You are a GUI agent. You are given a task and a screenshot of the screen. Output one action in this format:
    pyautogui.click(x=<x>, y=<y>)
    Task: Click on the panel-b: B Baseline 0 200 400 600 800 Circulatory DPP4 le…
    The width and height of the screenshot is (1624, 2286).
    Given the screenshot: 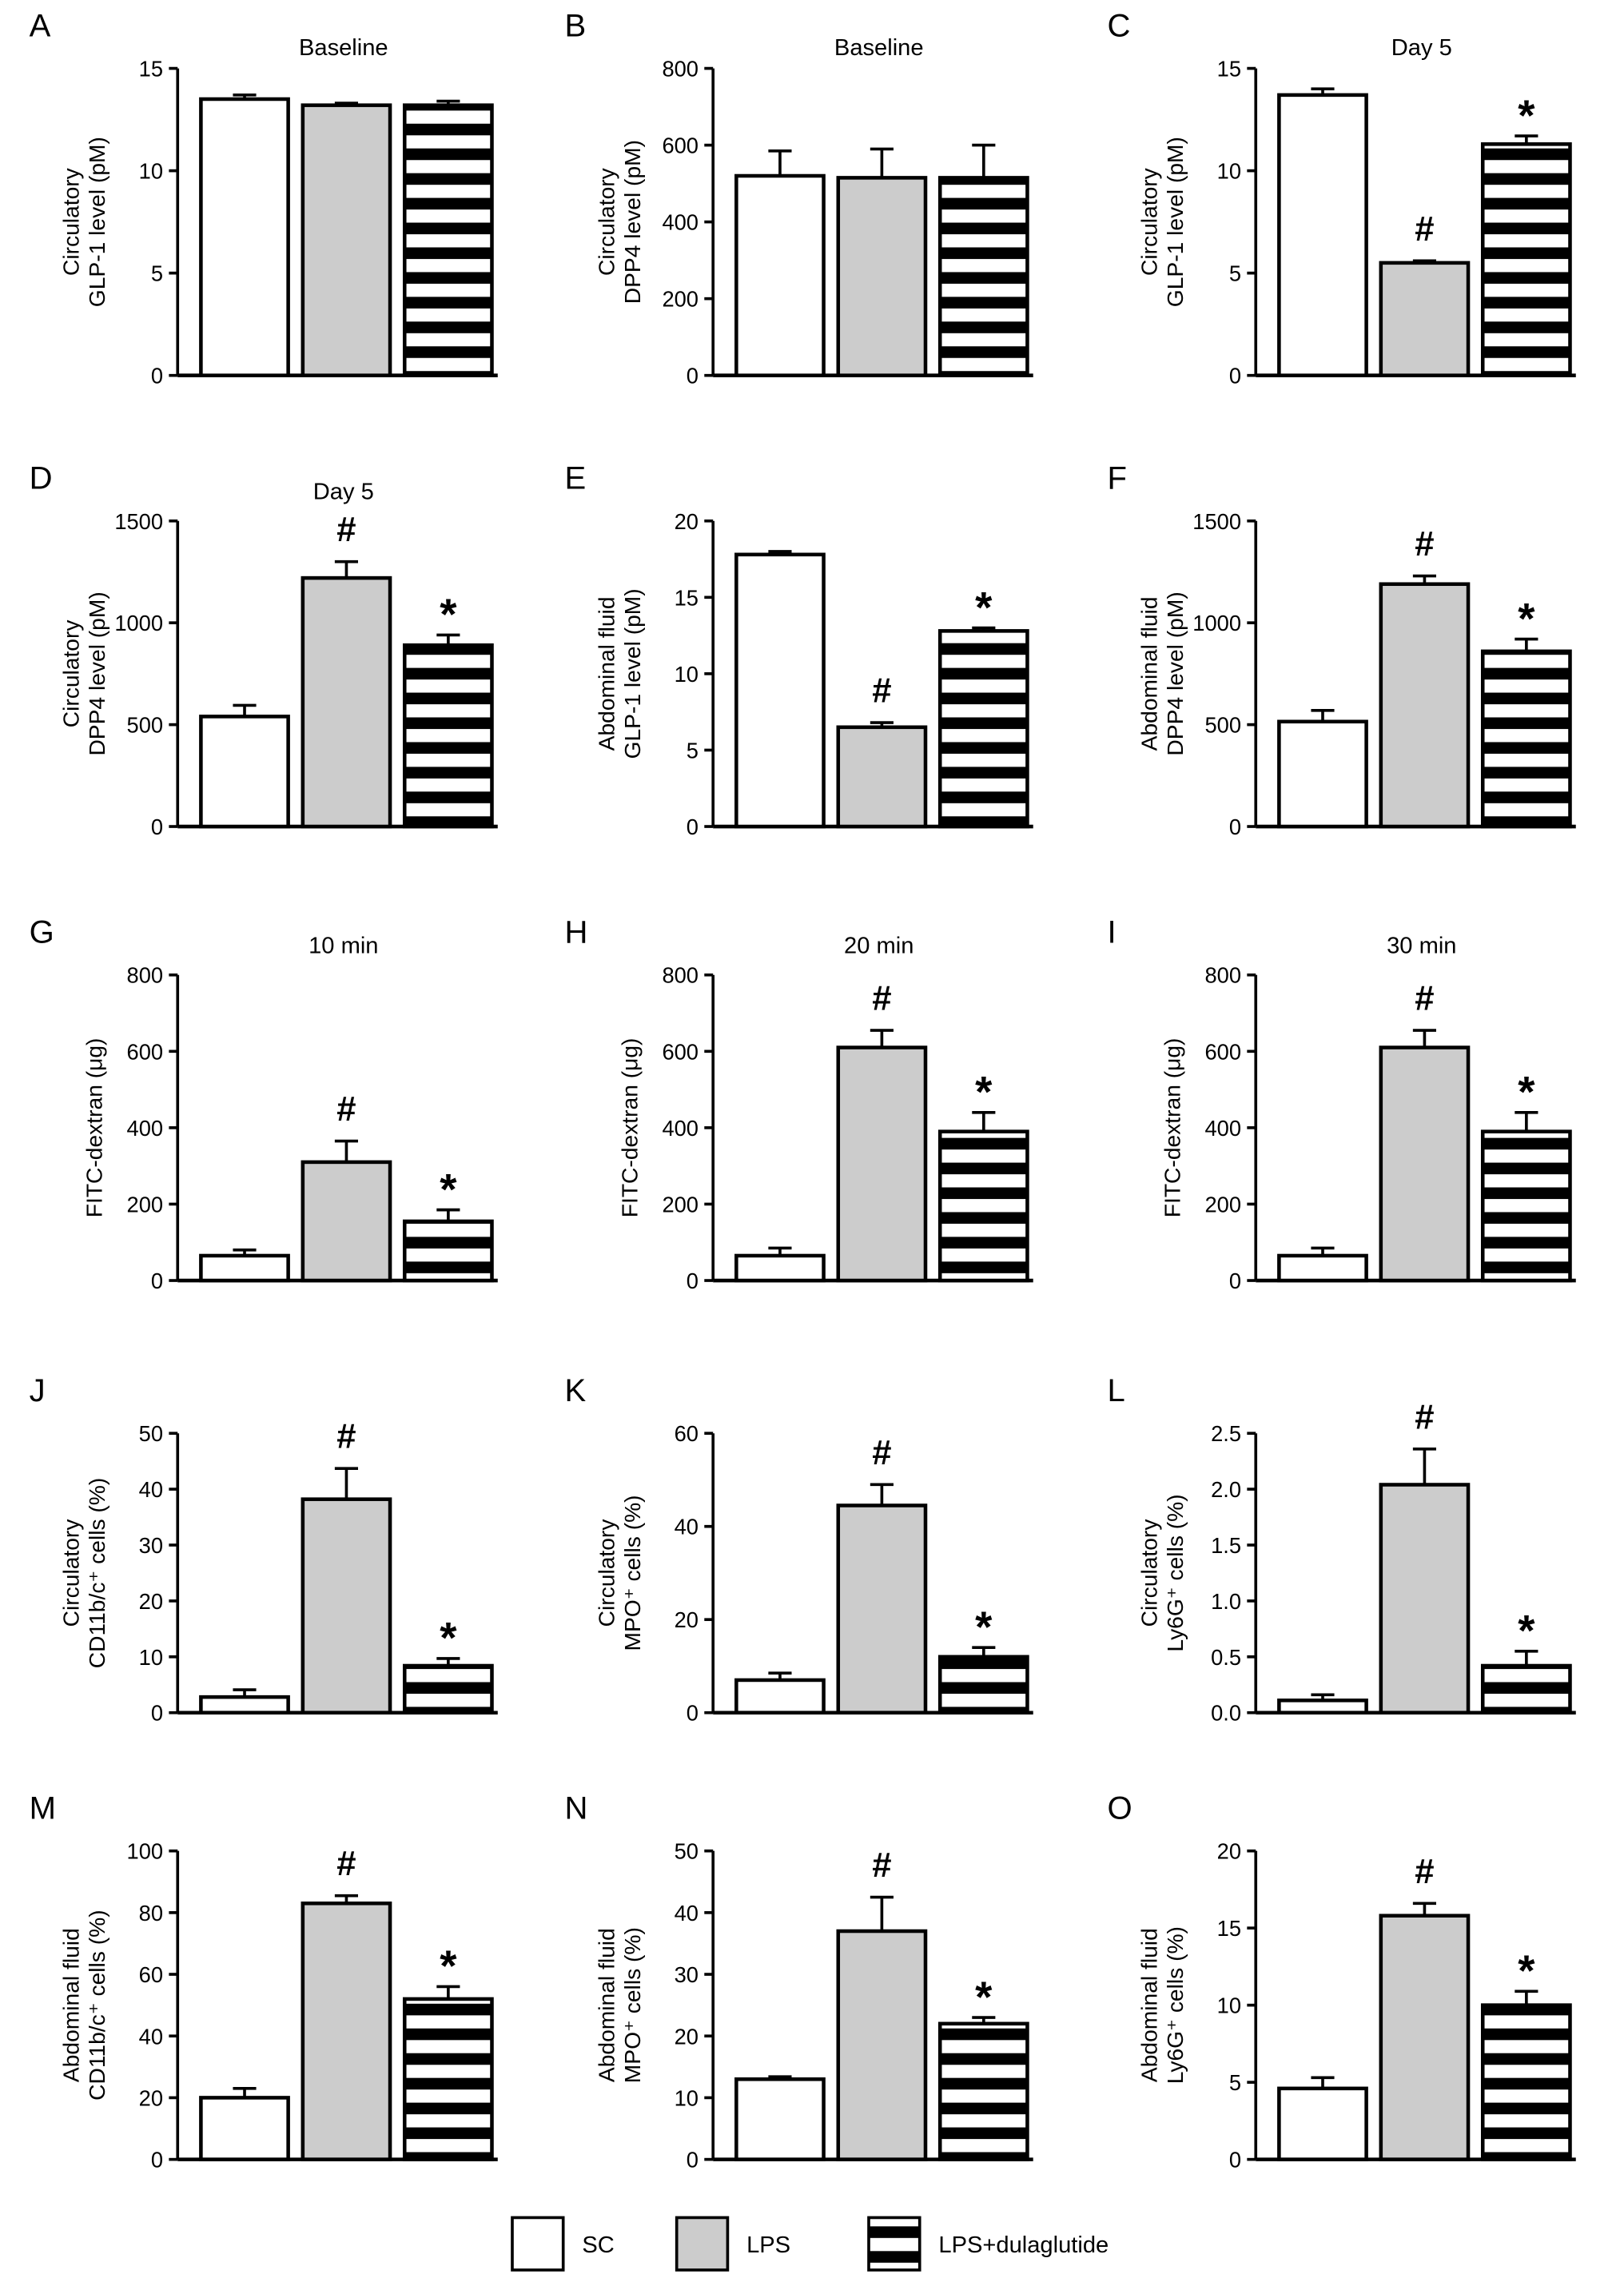 What is the action you would take?
    pyautogui.click(x=799, y=198)
    